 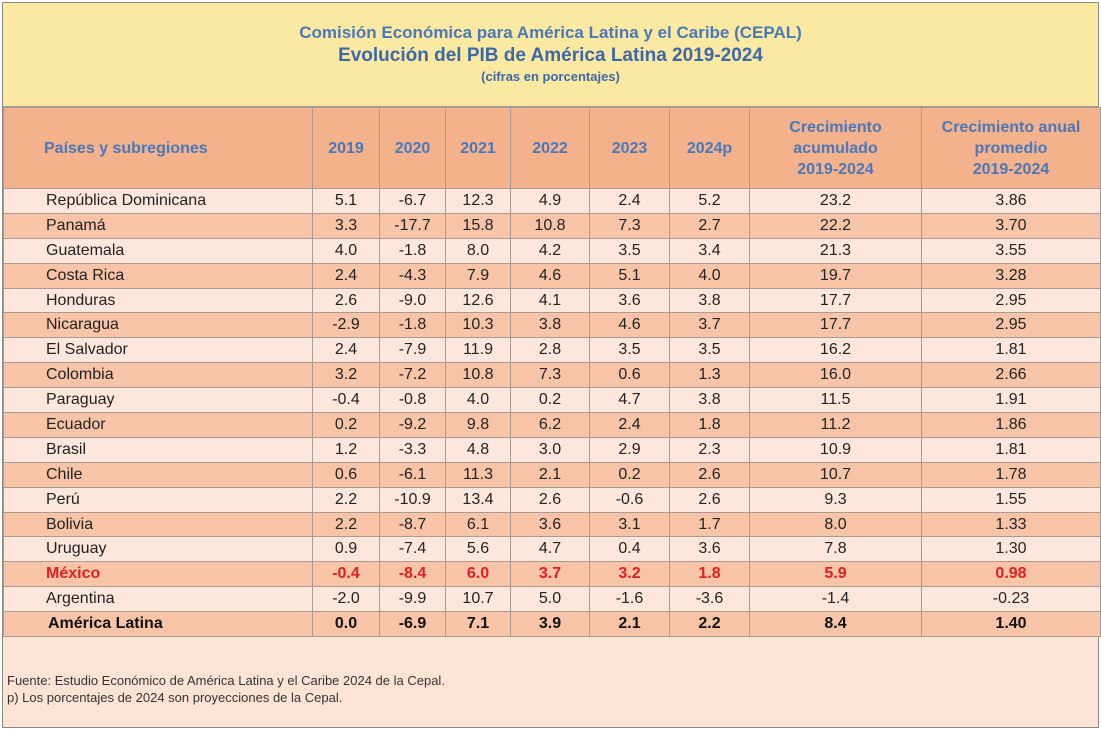 I want to click on value-2021: 11.3, so click(x=478, y=474).